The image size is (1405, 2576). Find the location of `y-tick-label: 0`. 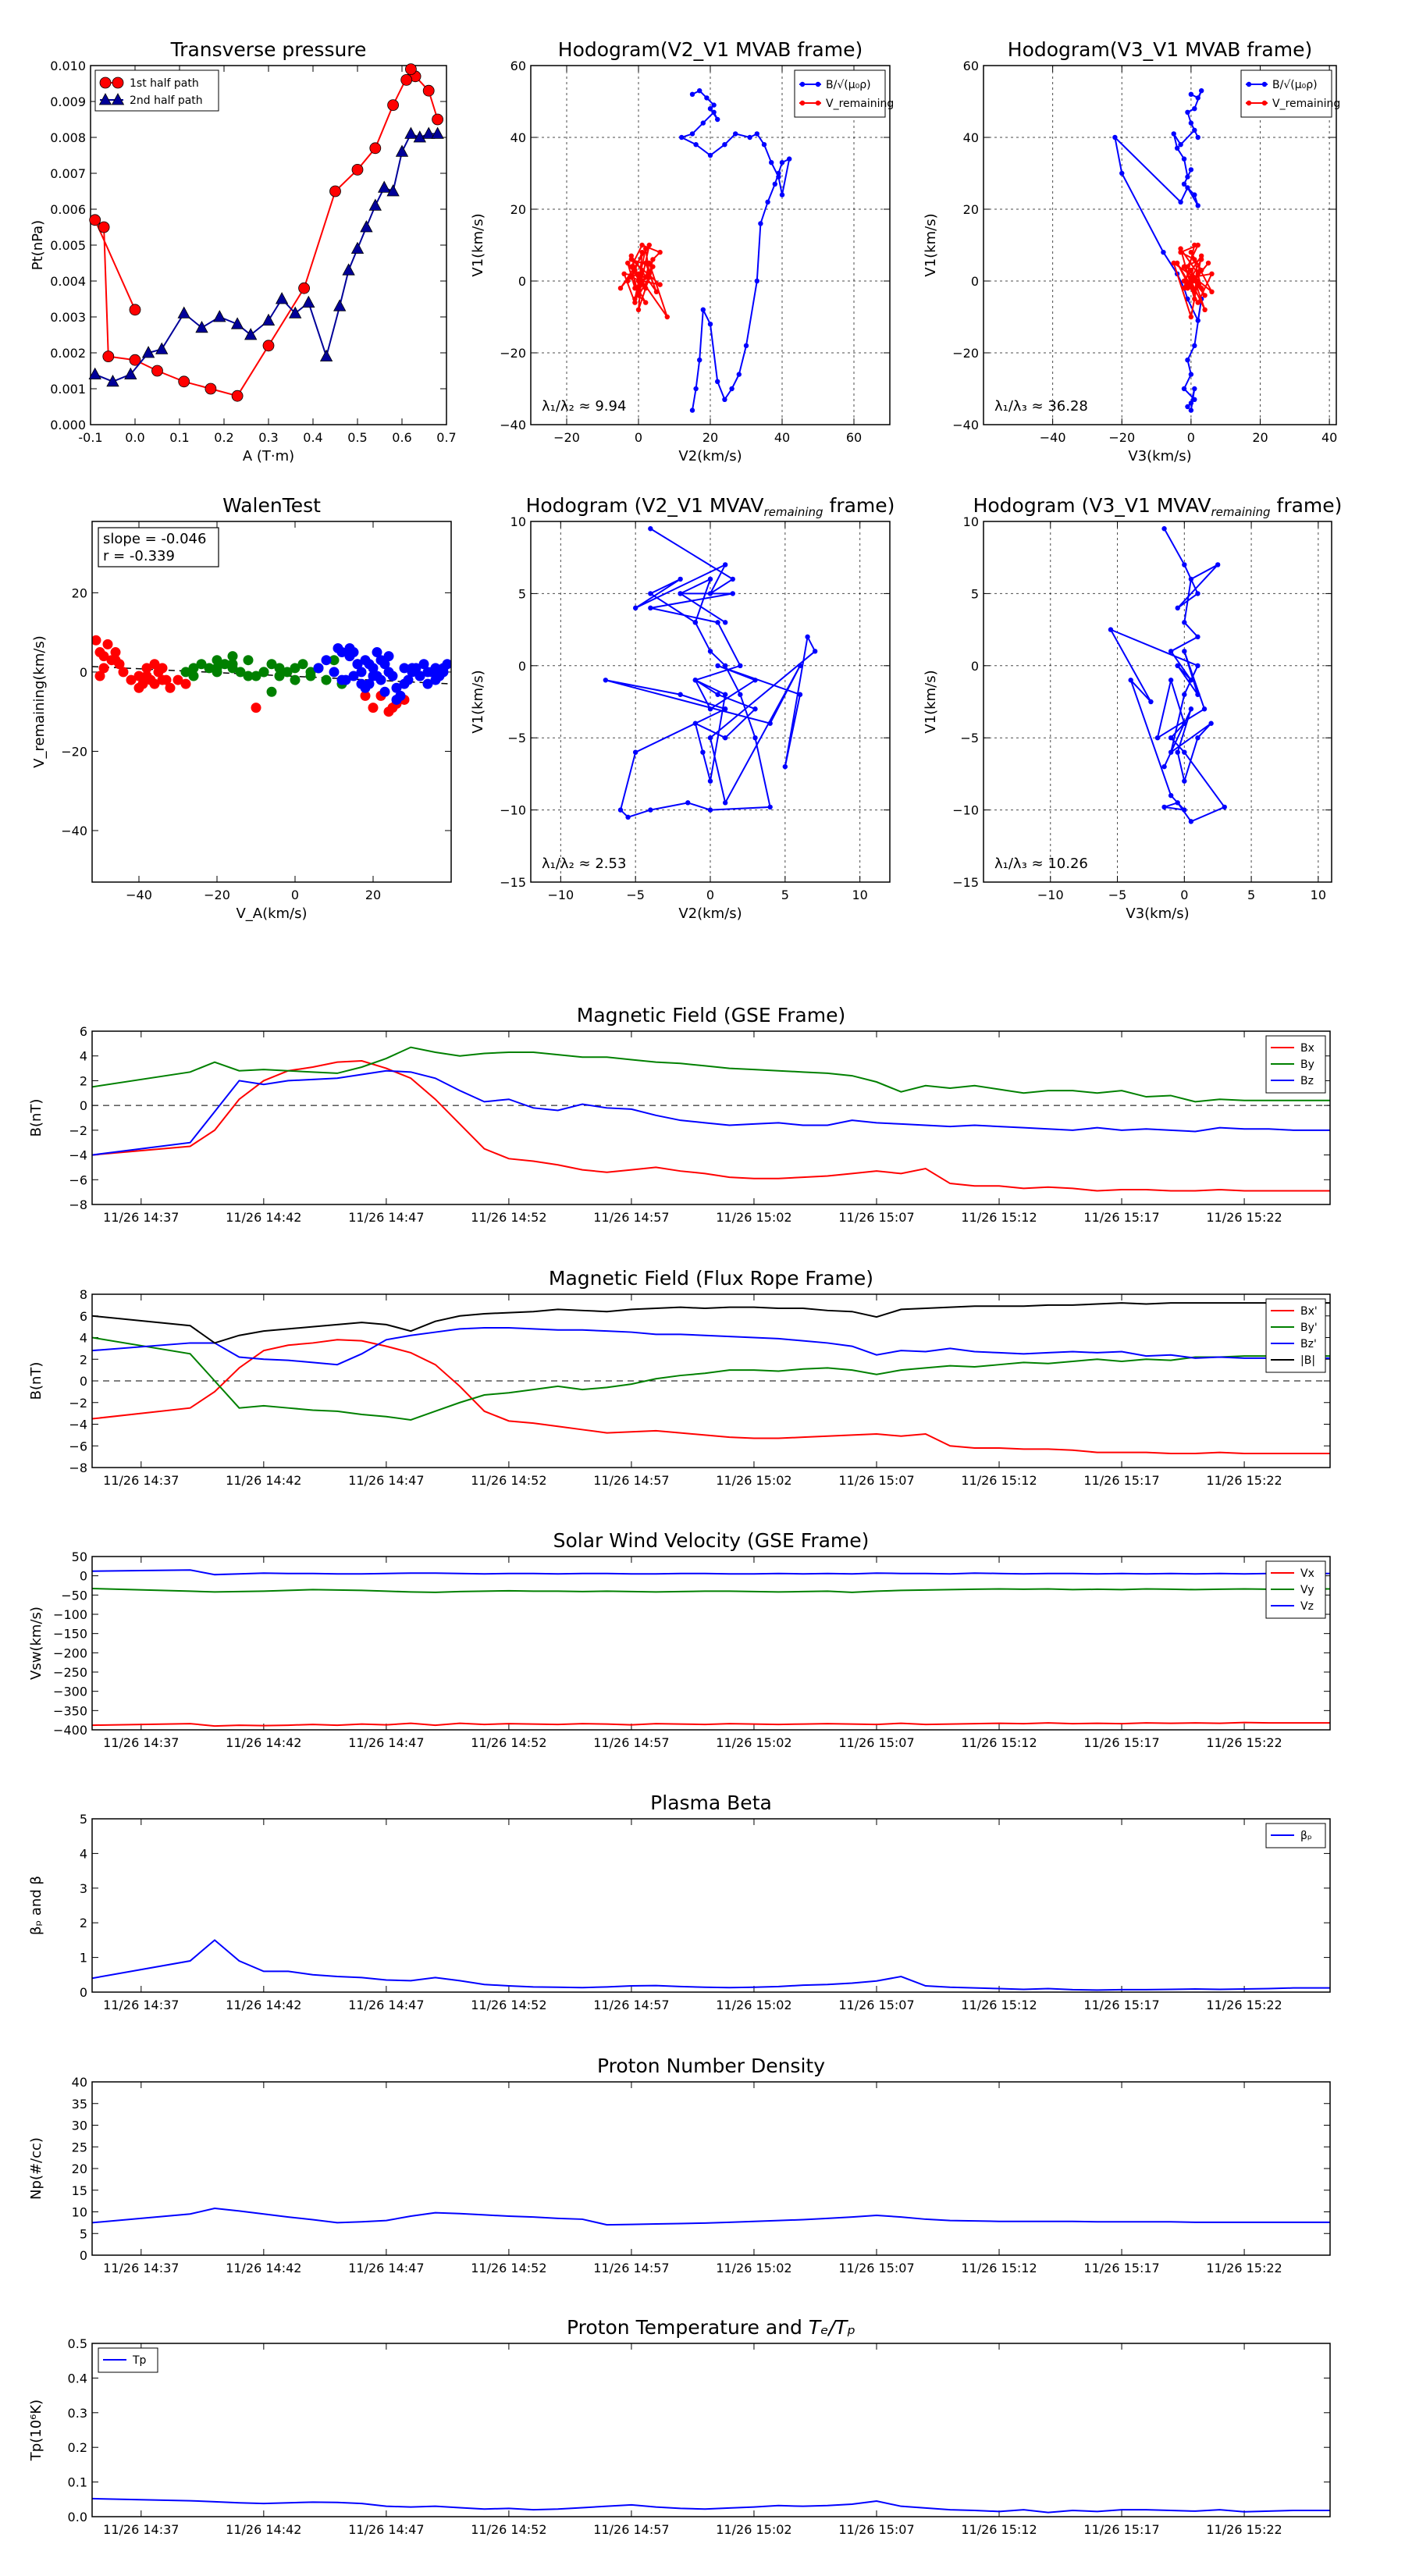

y-tick-label: 0 is located at coordinates (522, 666).